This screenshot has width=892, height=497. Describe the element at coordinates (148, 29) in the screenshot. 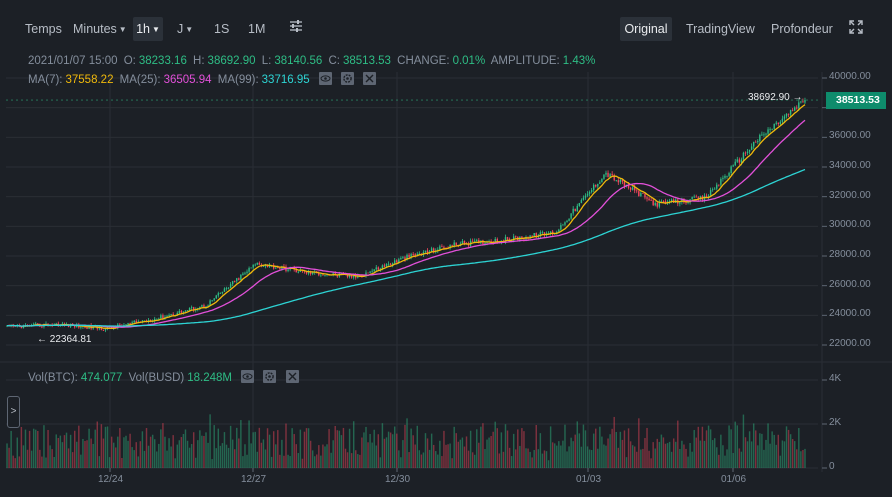

I see `interval-1h-dropdown: 1h ▼` at that location.